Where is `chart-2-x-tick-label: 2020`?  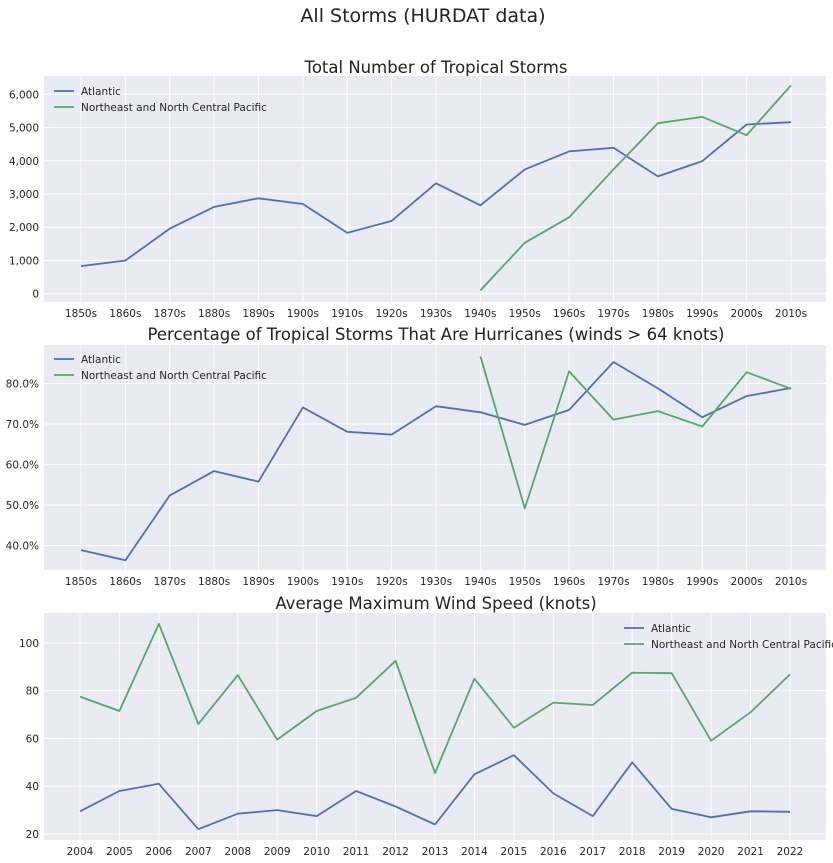
chart-2-x-tick-label: 2020 is located at coordinates (711, 852).